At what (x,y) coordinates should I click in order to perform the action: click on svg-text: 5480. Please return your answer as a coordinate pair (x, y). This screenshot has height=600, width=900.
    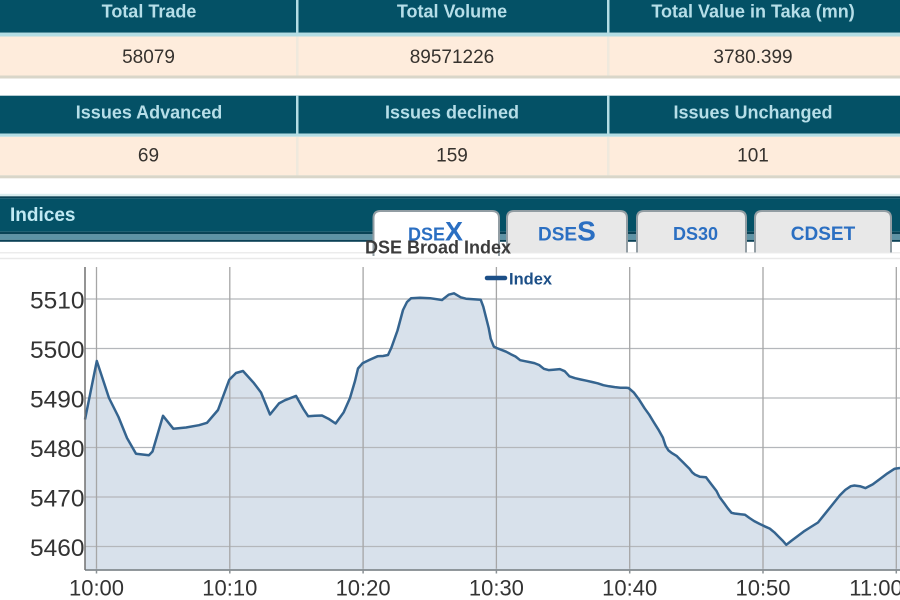
    Looking at the image, I should click on (57, 449).